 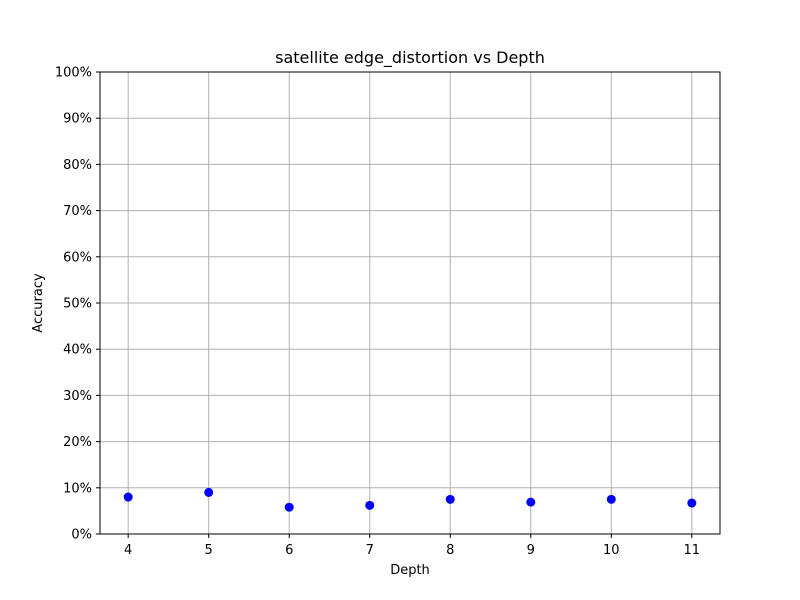 I want to click on x-tick-label: 5, so click(x=209, y=550).